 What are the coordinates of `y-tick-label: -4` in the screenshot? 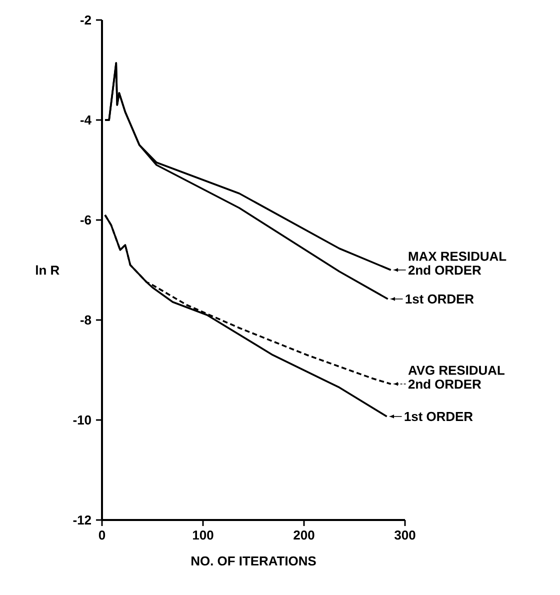 It's located at (86, 120).